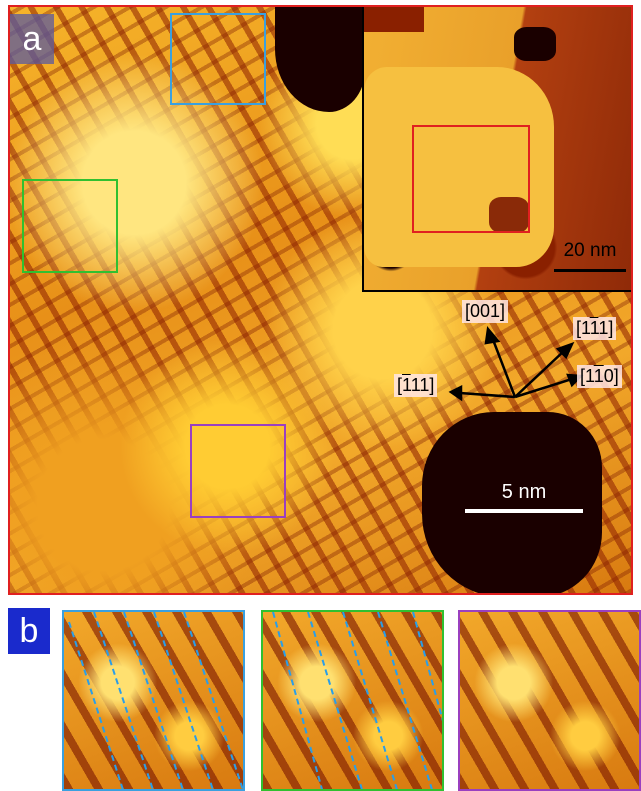 The width and height of the screenshot is (641, 791). Describe the element at coordinates (535, 44) in the screenshot. I see `inset-pit` at that location.